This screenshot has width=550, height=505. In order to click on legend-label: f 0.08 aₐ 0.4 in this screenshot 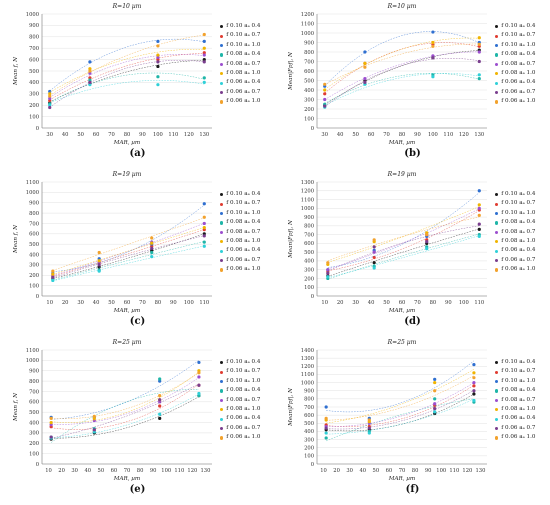, I will do `click(243, 222)`.